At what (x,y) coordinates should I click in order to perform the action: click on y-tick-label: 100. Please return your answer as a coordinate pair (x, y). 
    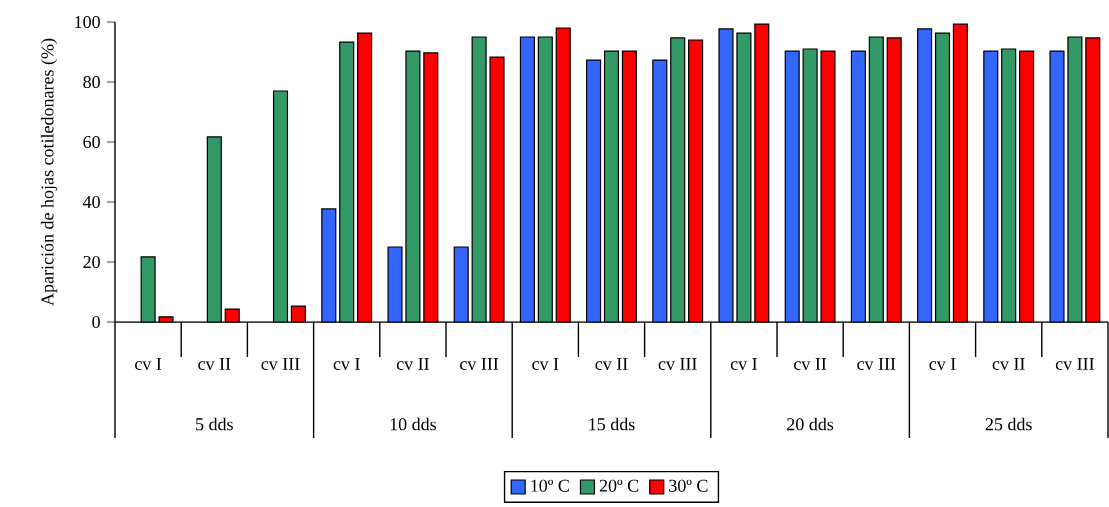
    Looking at the image, I should click on (87, 22).